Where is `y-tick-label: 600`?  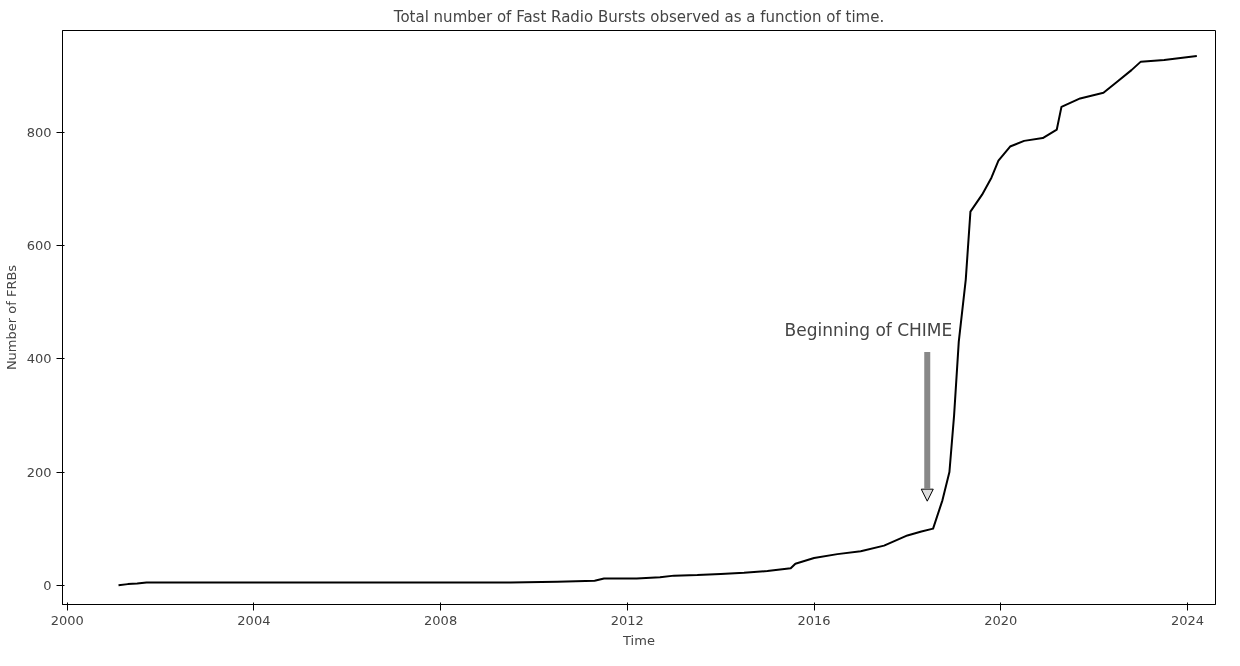 y-tick-label: 600 is located at coordinates (39, 246).